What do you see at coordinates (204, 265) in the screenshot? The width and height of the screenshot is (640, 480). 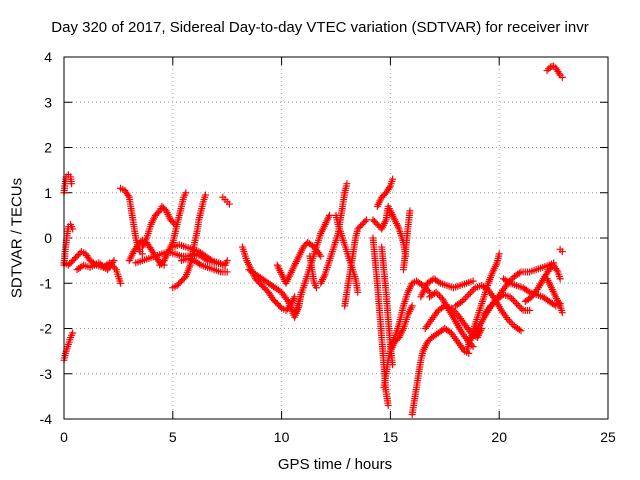 I see `series-arc-m` at bounding box center [204, 265].